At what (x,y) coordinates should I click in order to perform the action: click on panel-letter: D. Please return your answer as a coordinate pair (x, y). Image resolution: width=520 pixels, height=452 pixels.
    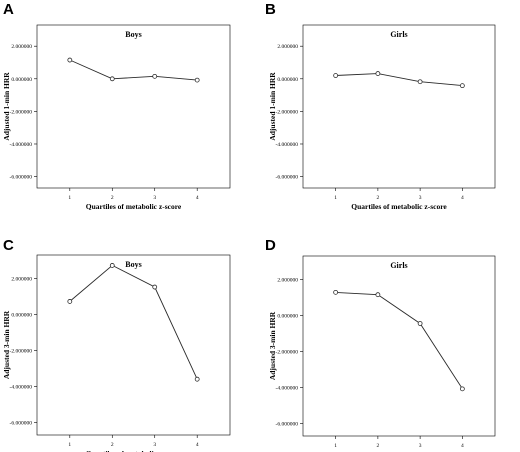
    Looking at the image, I should click on (270, 245).